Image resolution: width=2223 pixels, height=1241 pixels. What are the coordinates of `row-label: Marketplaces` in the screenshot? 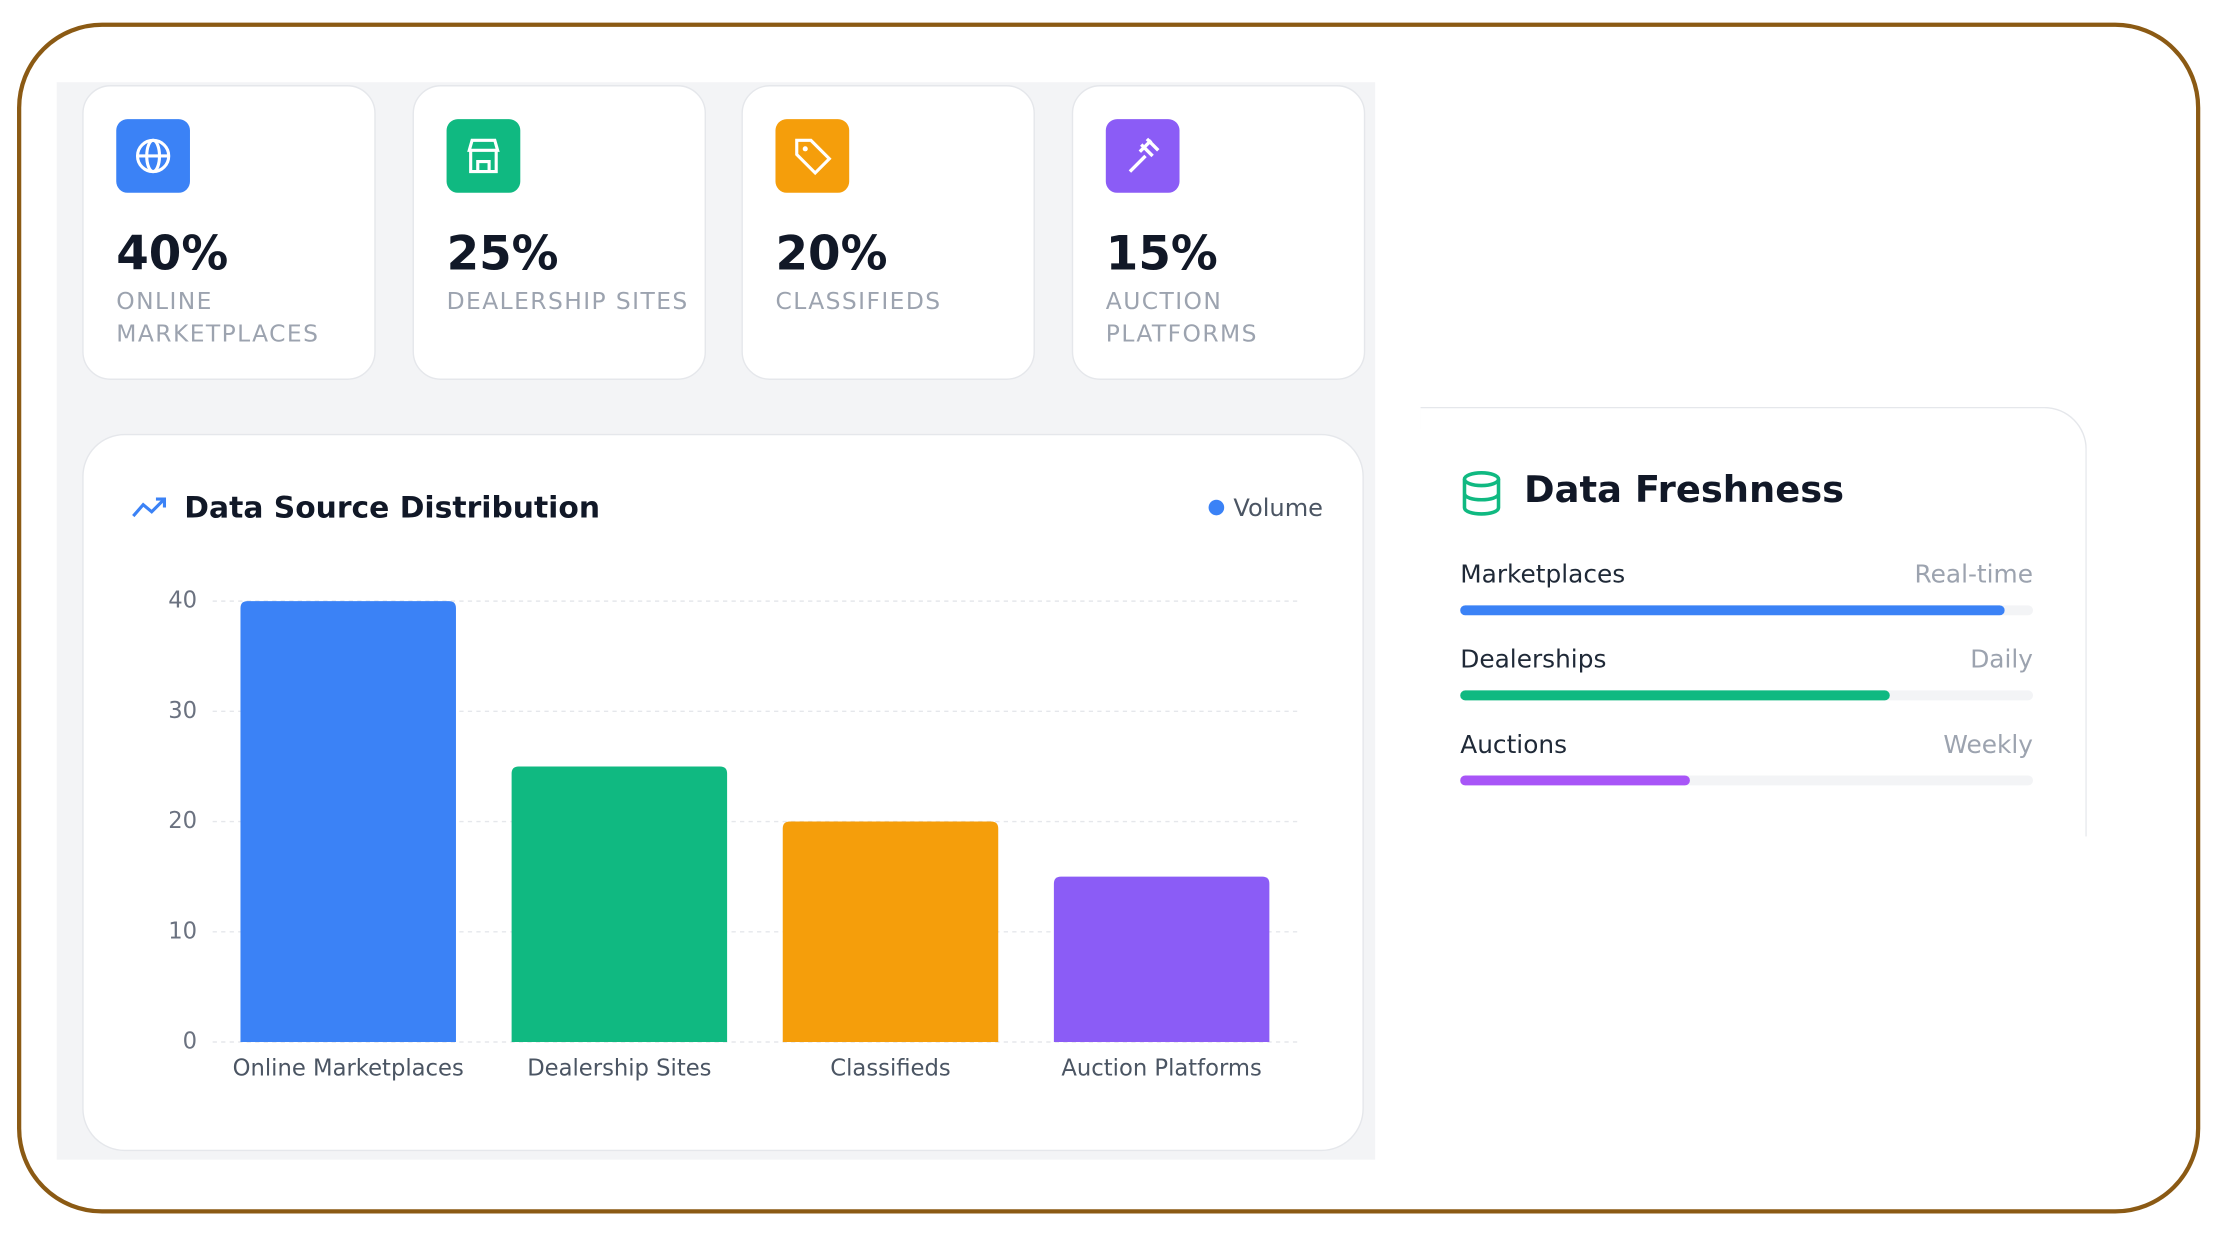 It's located at (1543, 575).